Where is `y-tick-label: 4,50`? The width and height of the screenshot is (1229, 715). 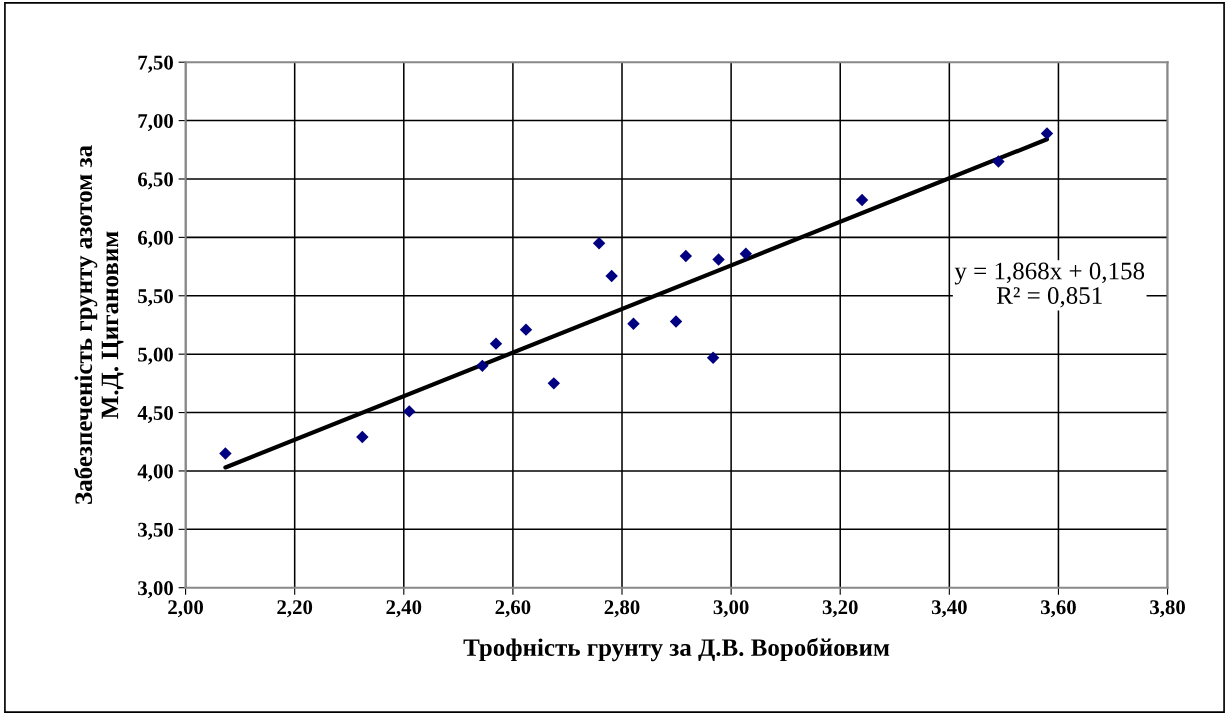
y-tick-label: 4,50 is located at coordinates (155, 414).